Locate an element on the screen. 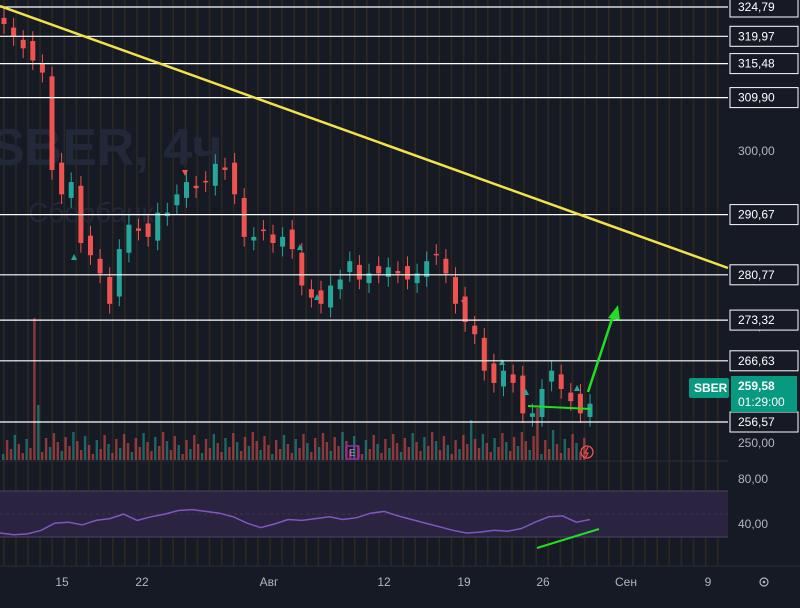 The width and height of the screenshot is (800, 608). rsi-divergence-line is located at coordinates (568, 538).